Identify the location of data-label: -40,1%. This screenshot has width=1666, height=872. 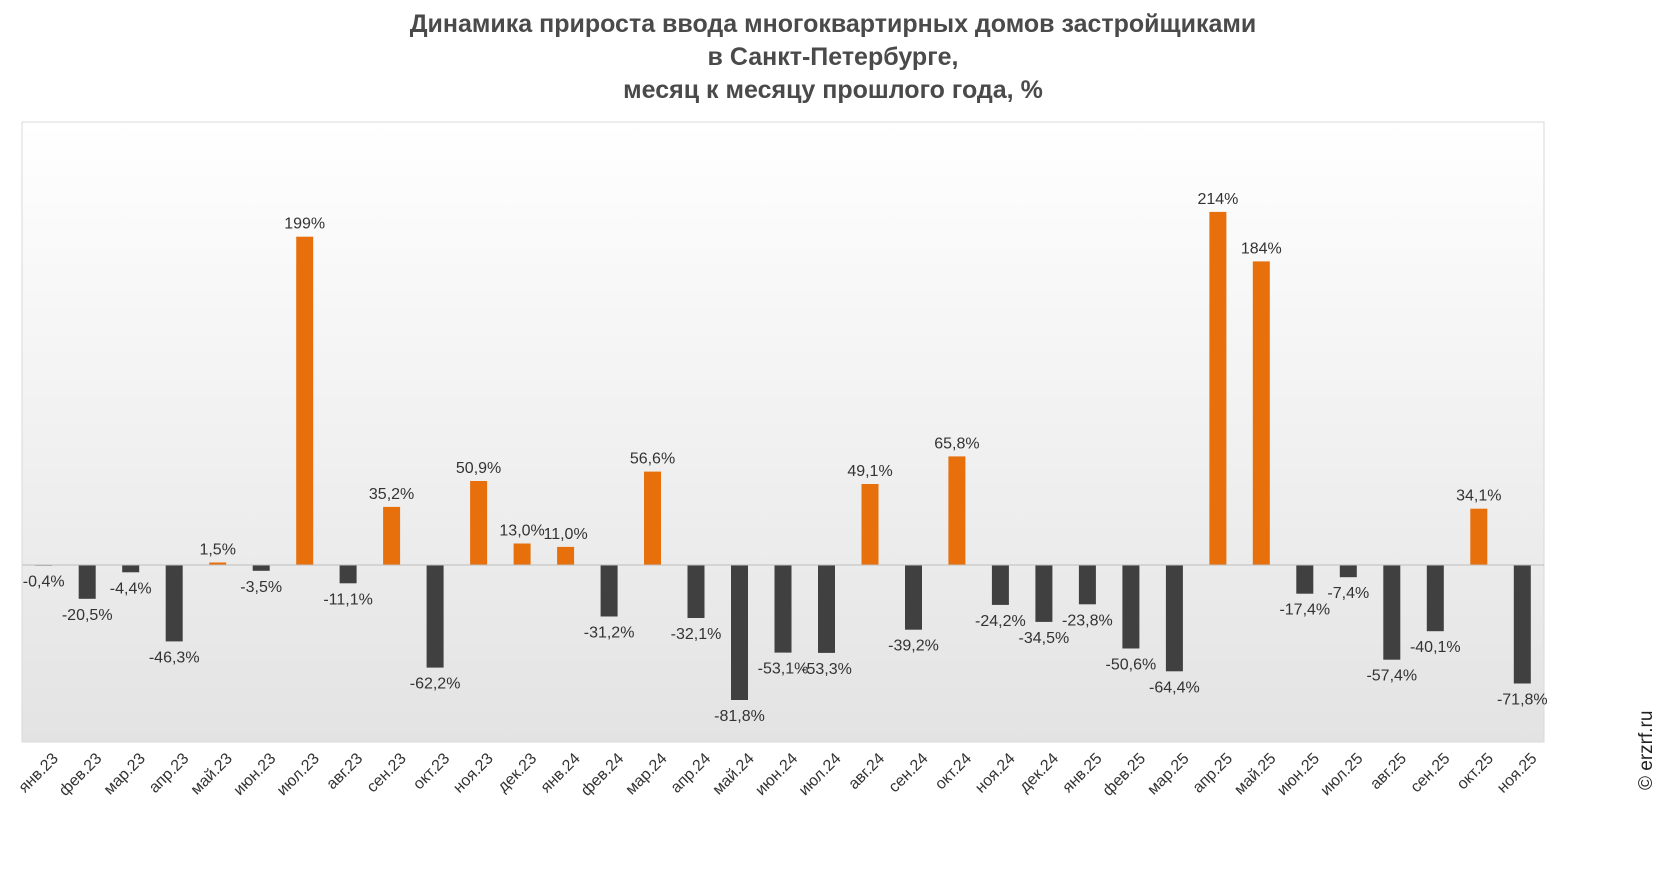
(1435, 647).